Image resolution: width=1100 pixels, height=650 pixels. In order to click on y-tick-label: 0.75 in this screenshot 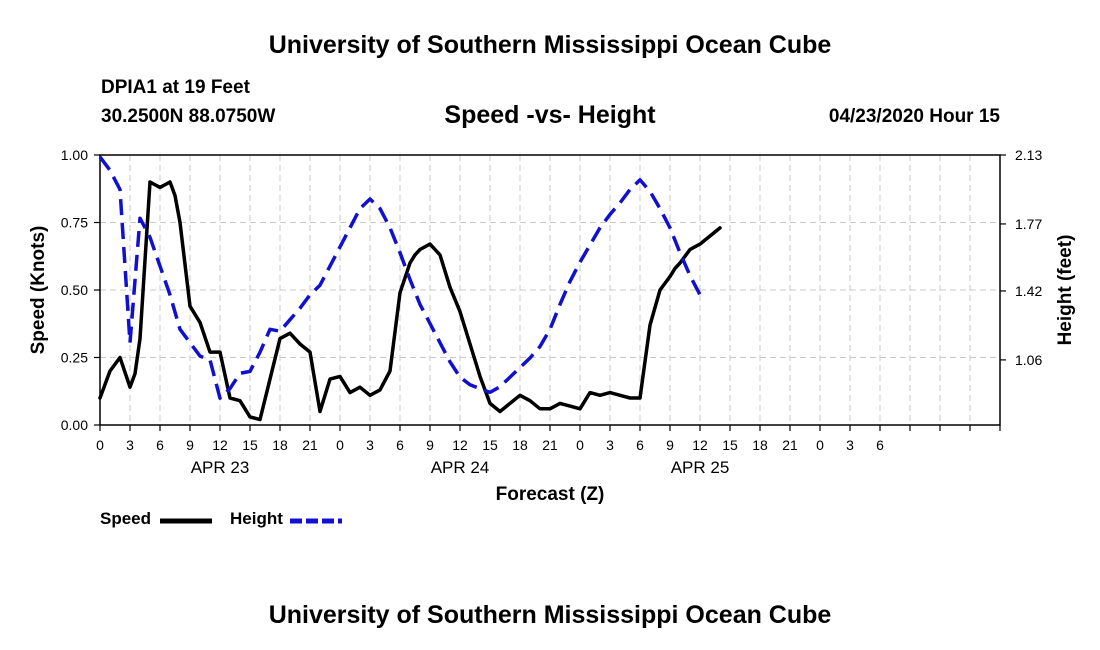, I will do `click(74, 223)`.